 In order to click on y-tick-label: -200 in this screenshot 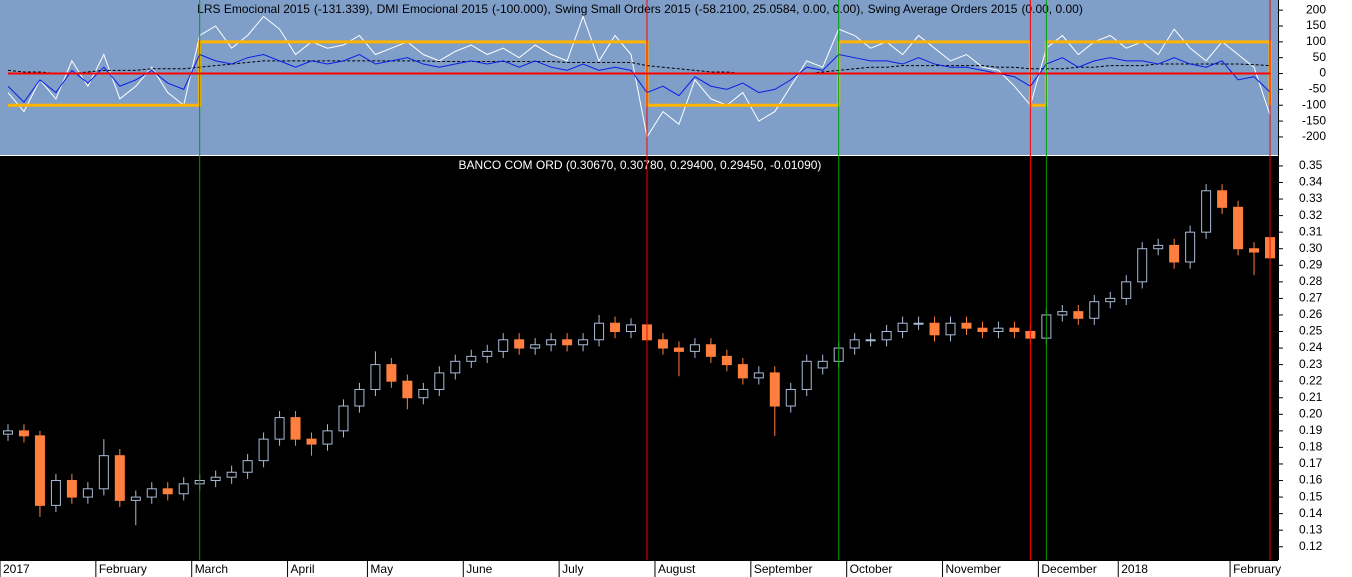, I will do `click(1314, 136)`.